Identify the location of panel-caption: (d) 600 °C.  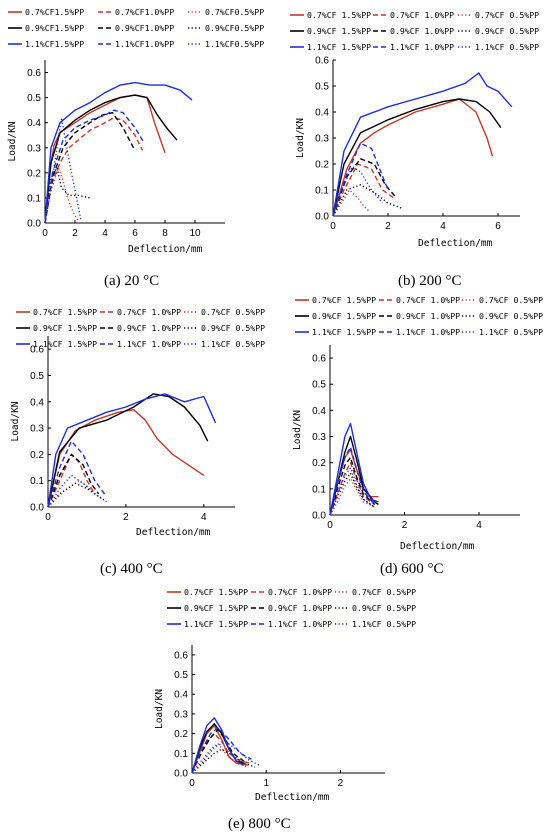
(412, 569).